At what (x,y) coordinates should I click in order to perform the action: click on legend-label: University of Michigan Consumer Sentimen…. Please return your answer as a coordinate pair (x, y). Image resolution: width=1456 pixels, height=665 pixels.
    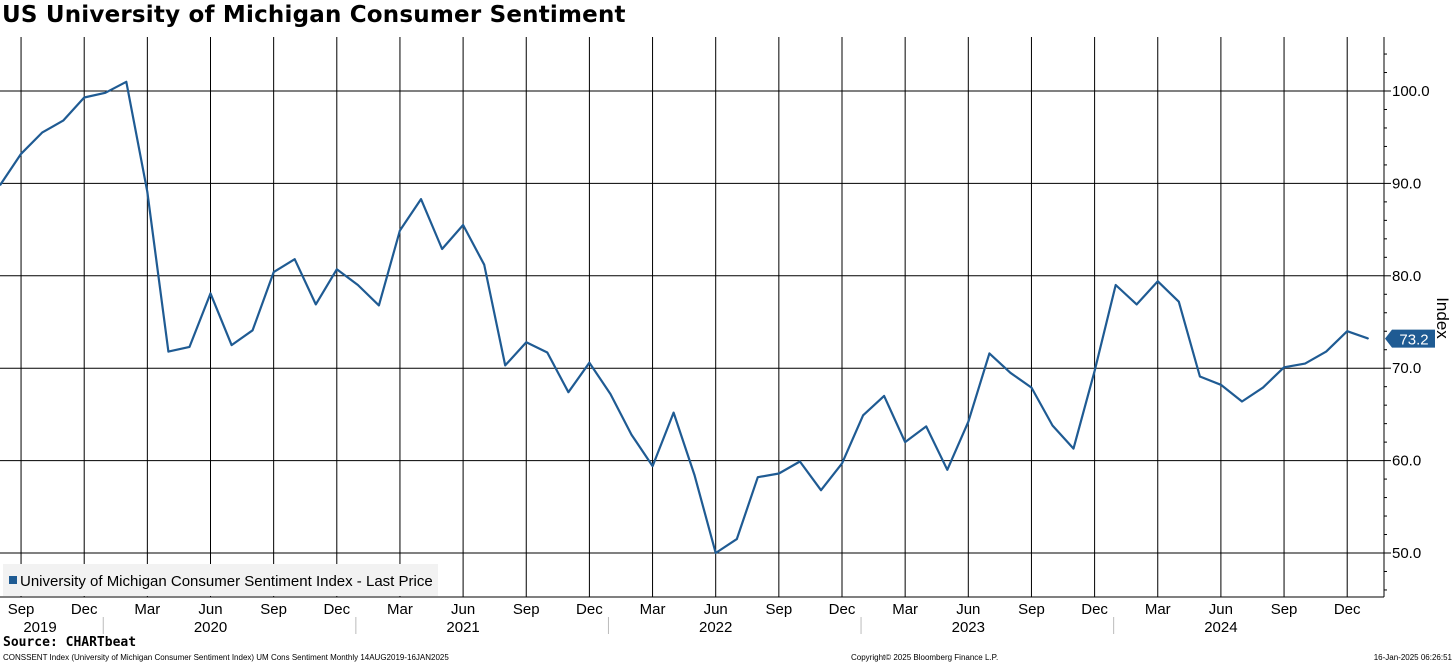
    Looking at the image, I should click on (226, 581).